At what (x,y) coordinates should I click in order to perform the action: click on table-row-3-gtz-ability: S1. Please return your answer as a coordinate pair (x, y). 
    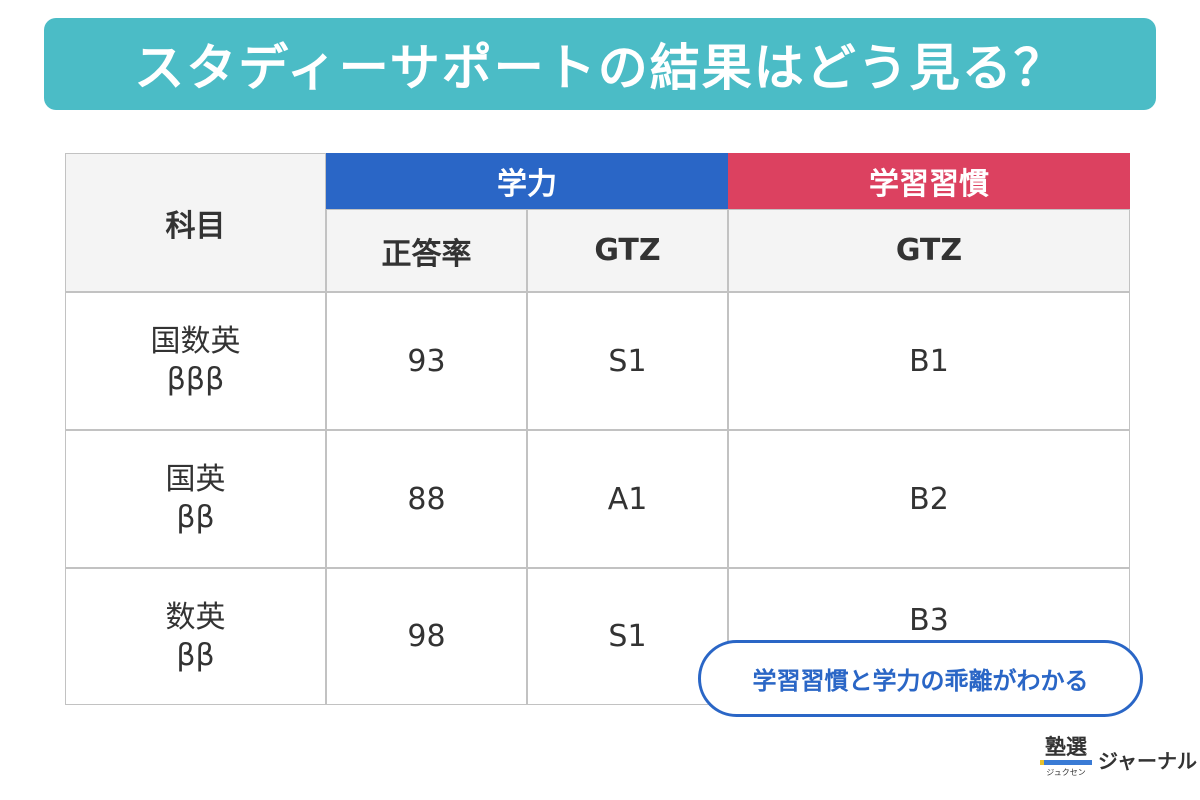
    Looking at the image, I should click on (627, 636).